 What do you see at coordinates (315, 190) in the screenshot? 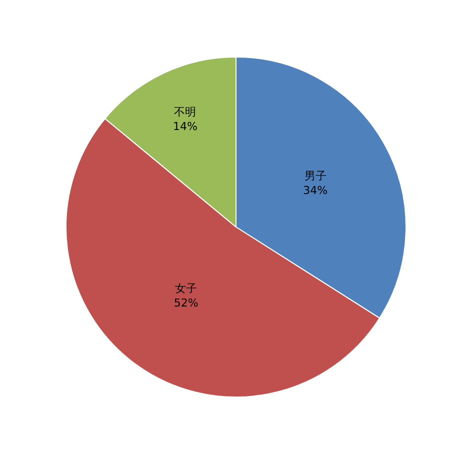
I see `data-label: 34%` at bounding box center [315, 190].